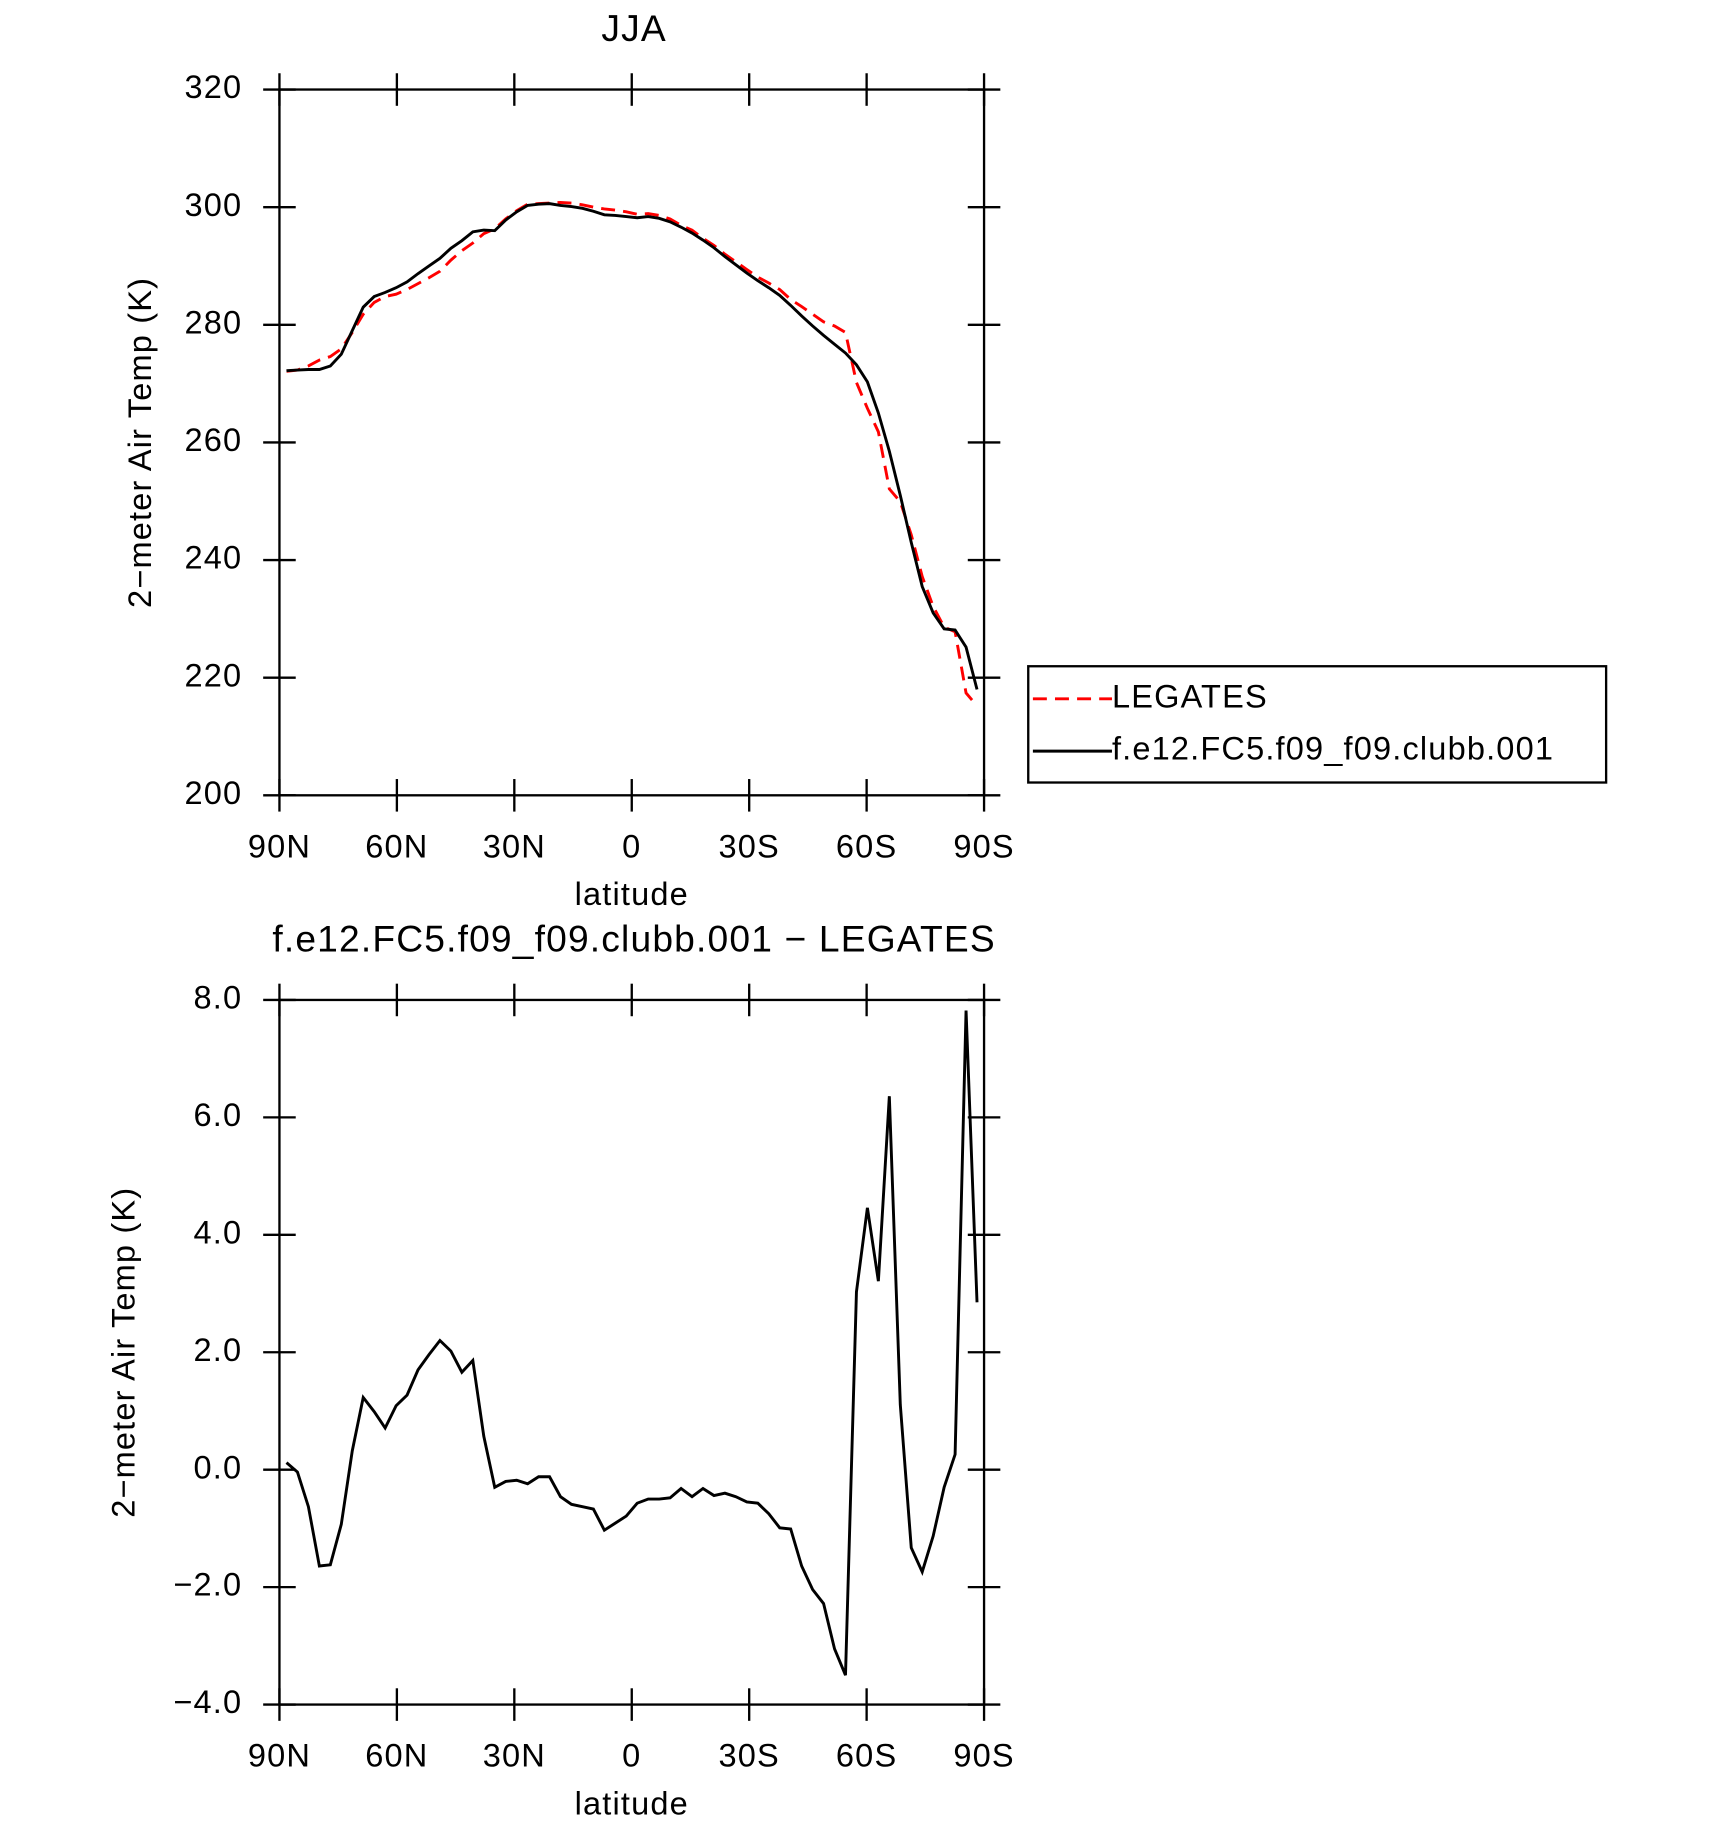  I want to click on legend-box, so click(1317, 724).